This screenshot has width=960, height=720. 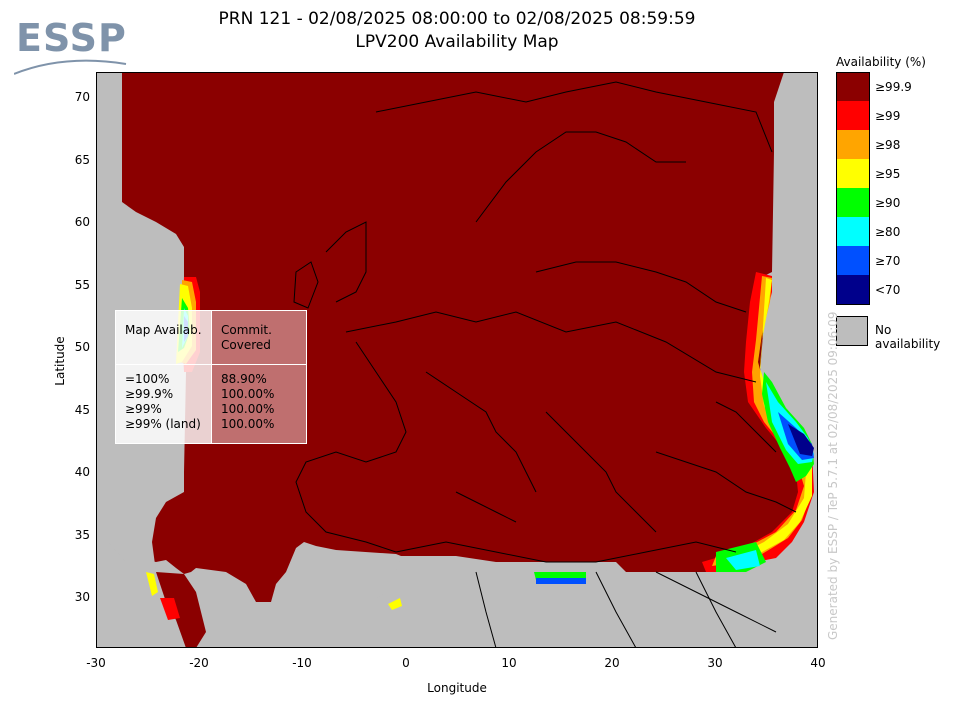 I want to click on y-tick-label: 65, so click(x=82, y=160).